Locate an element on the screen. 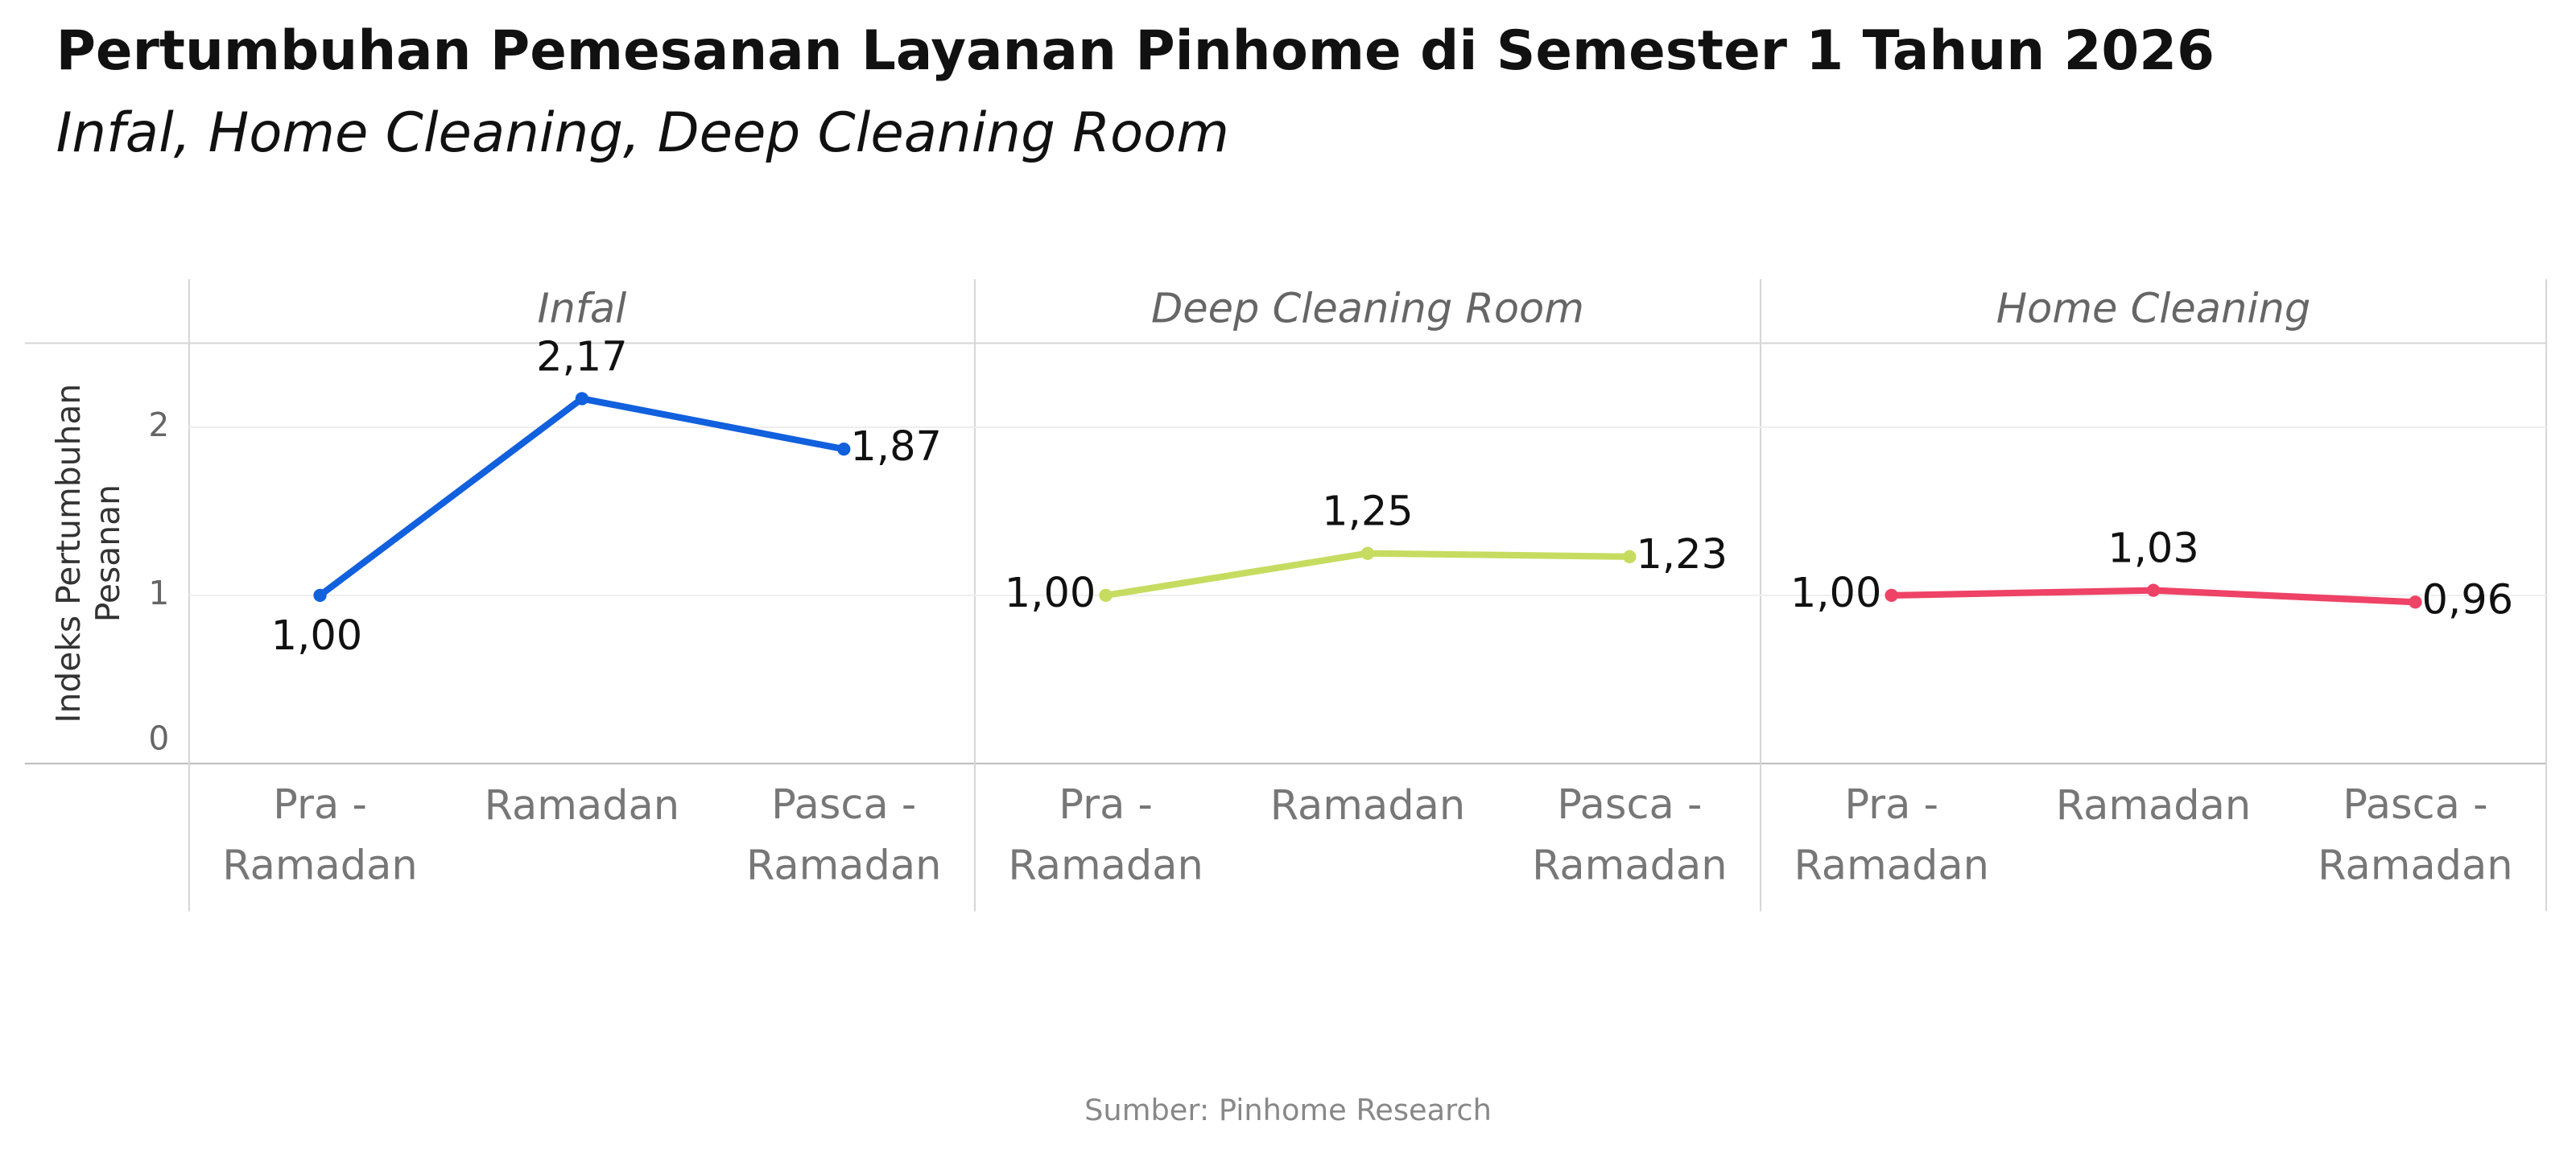 The height and width of the screenshot is (1174, 2576). panel-title: Deep Cleaning Room is located at coordinates (1367, 309).